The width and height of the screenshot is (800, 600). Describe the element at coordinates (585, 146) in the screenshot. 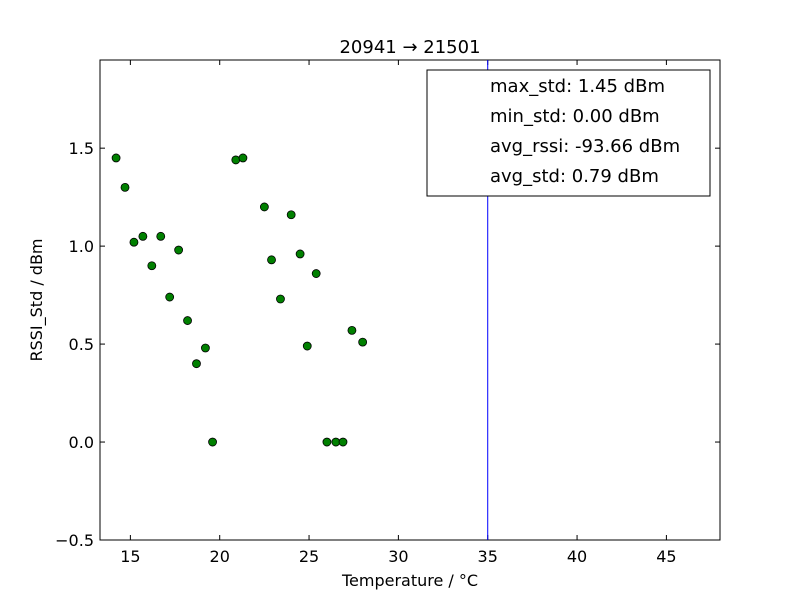

I see `legend-entry: avg_rssi: -93.66 dBm` at that location.